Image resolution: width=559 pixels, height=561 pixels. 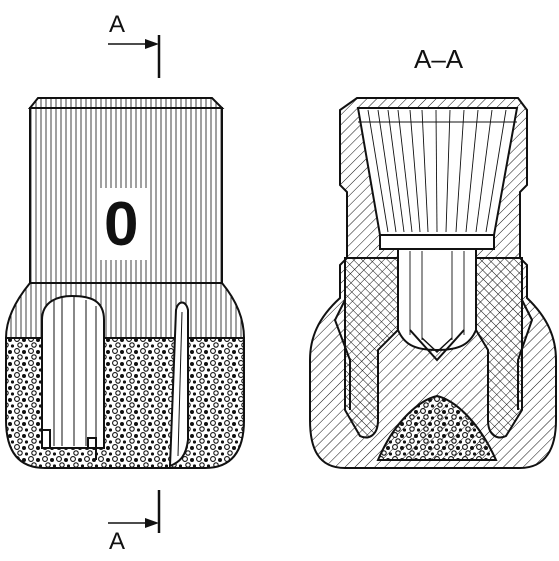 I want to click on section-view-title: A–A, so click(x=439, y=59).